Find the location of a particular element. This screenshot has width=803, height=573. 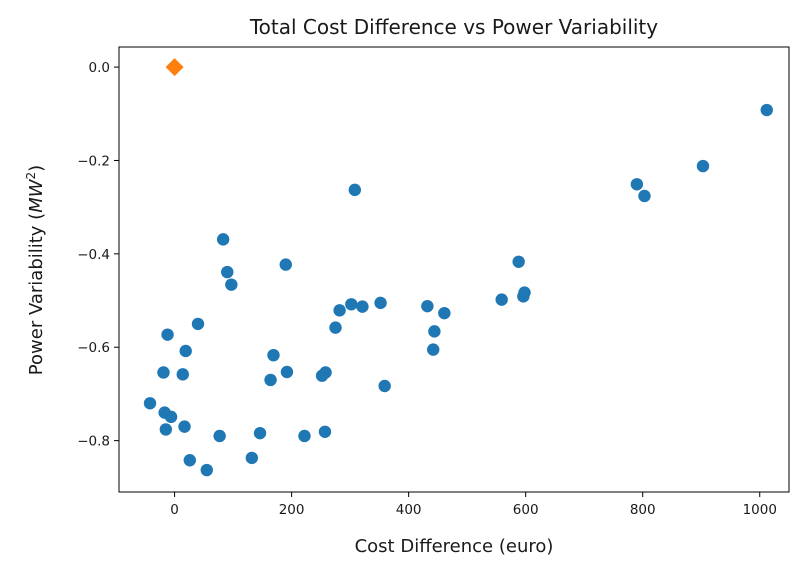

y-axis-label: Power Variability (MW2) is located at coordinates (35, 270).